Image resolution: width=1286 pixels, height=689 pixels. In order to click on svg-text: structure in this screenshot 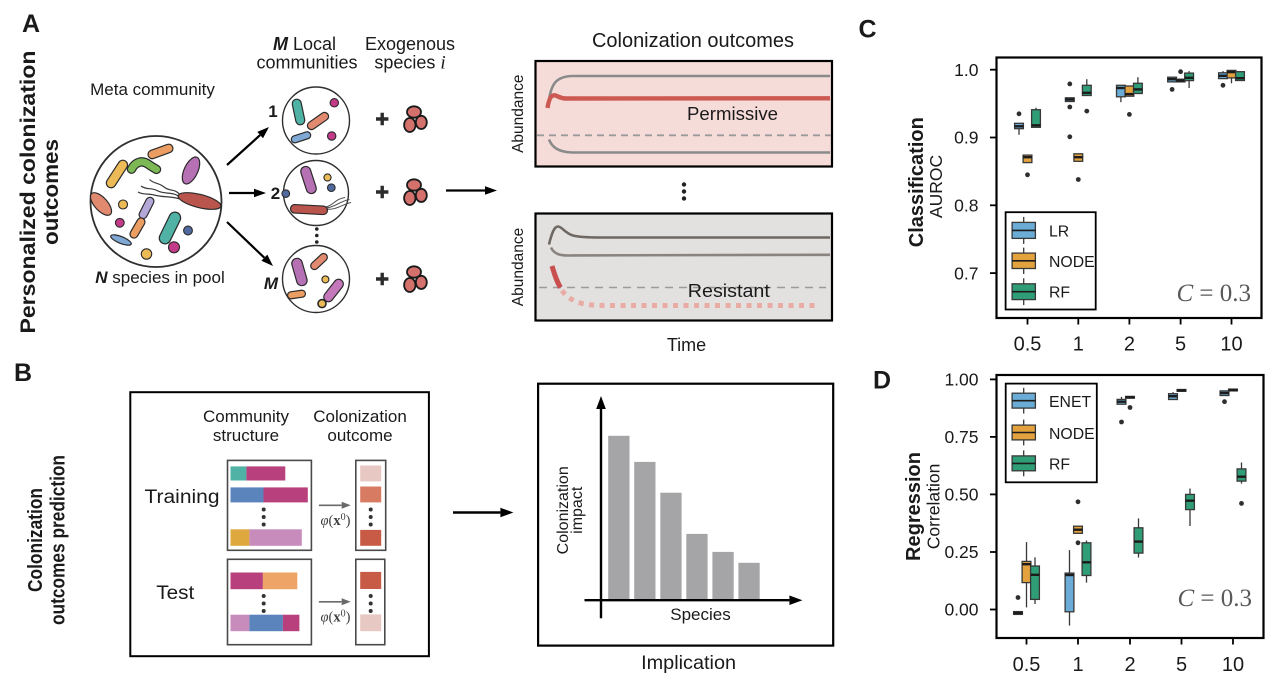, I will do `click(246, 435)`.